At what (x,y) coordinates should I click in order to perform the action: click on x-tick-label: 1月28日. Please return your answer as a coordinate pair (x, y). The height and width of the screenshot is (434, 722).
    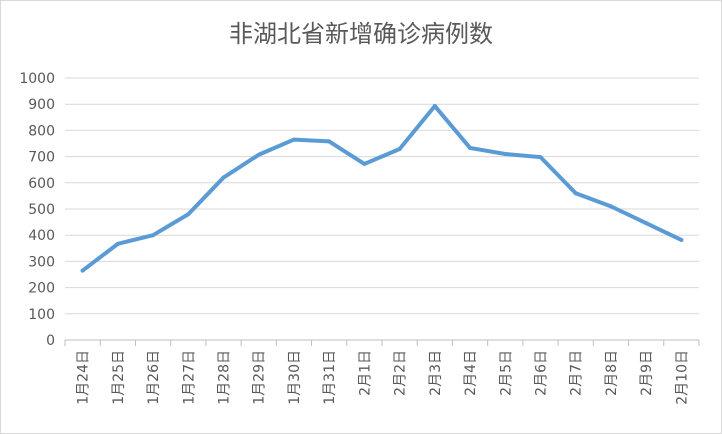
    Looking at the image, I should click on (225, 377).